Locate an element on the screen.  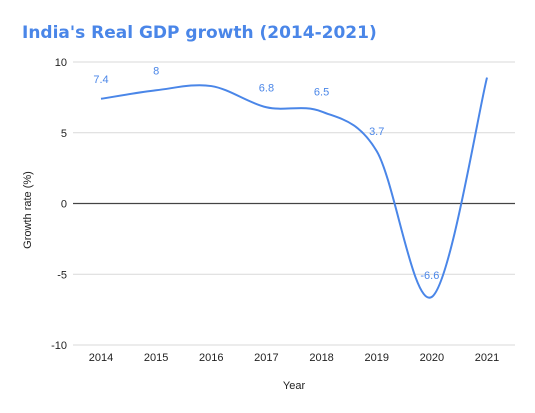
x-tick-label: 2014 is located at coordinates (101, 358).